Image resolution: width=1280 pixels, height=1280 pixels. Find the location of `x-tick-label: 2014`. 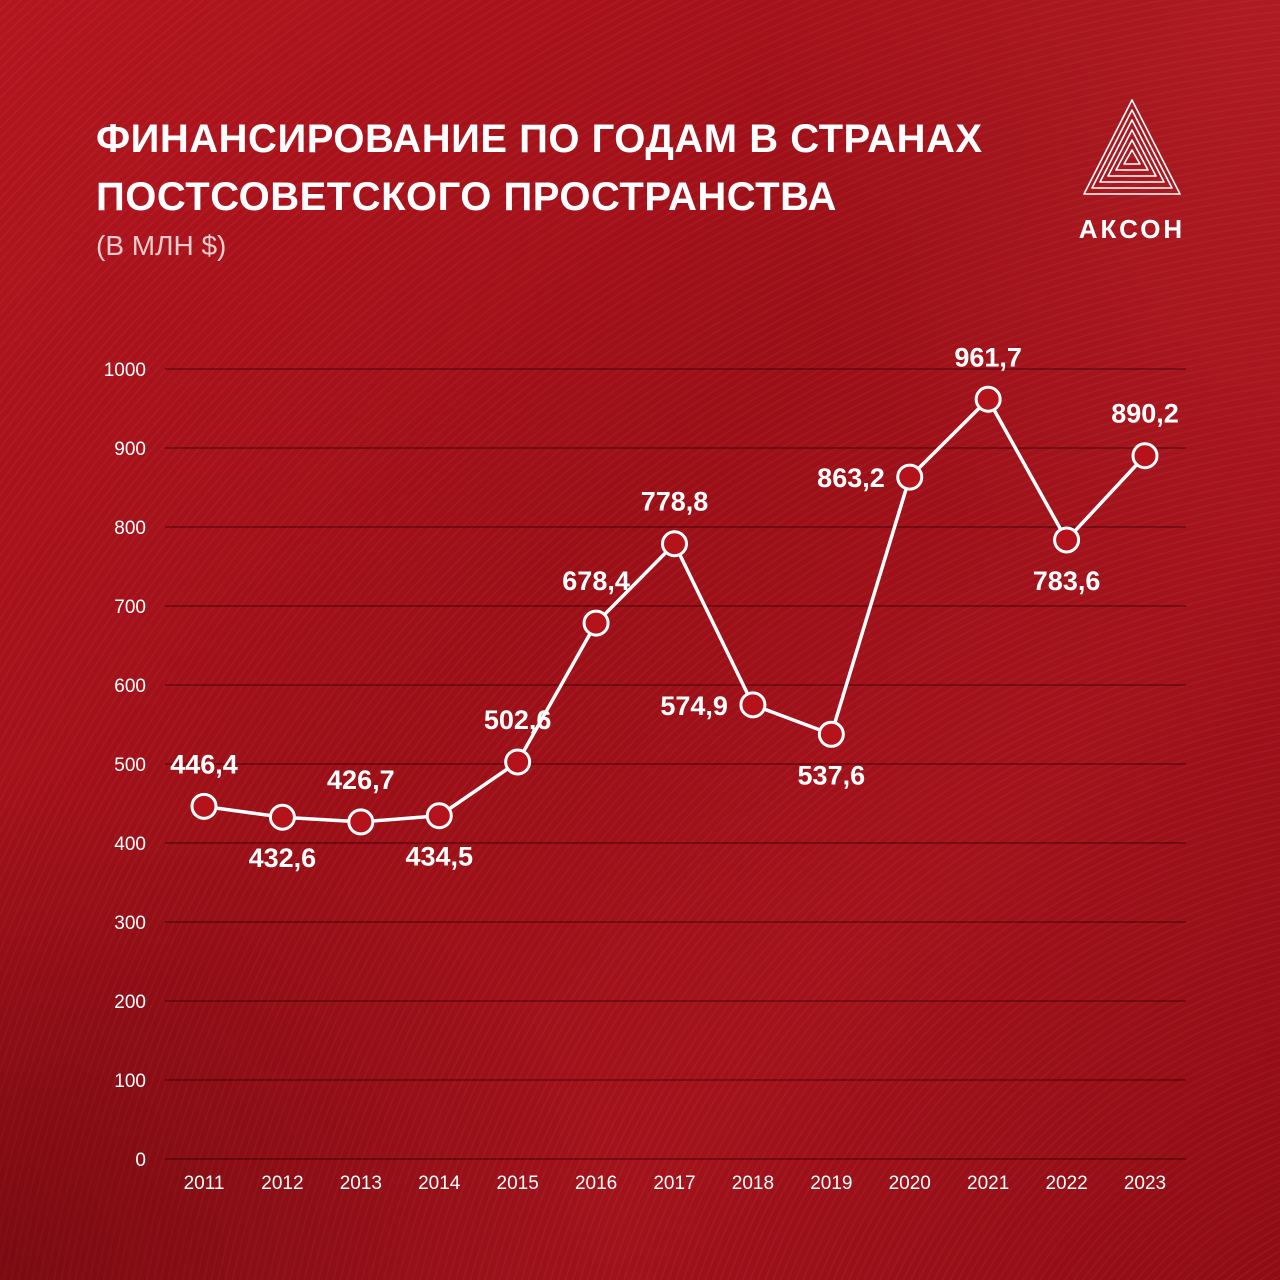

x-tick-label: 2014 is located at coordinates (439, 1183).